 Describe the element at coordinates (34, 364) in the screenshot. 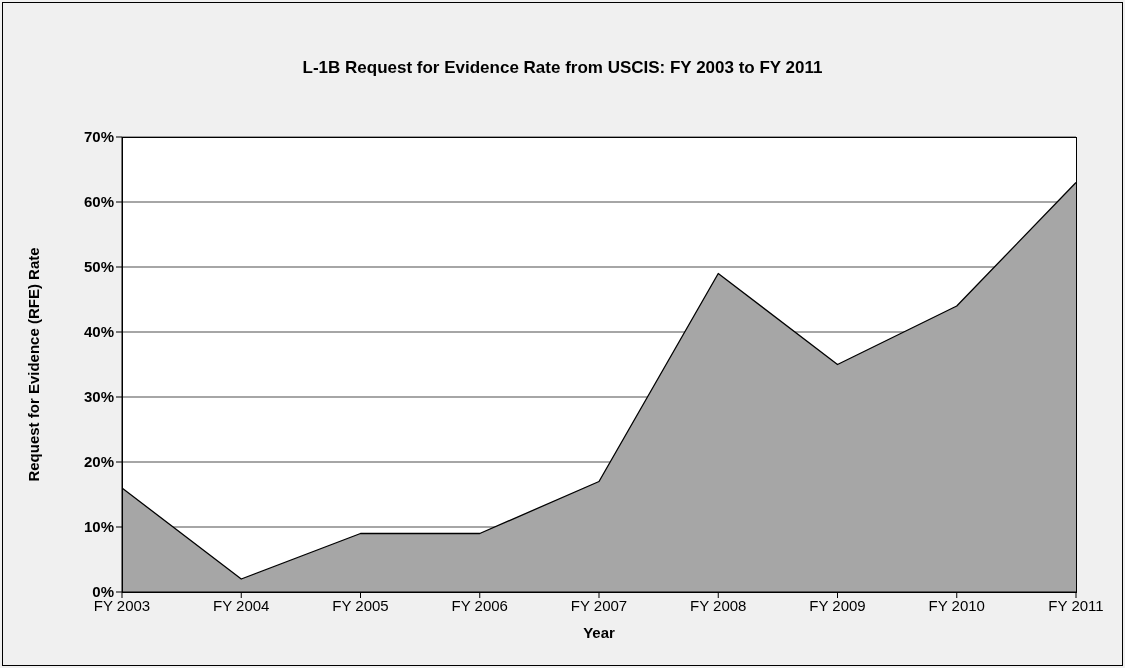

I see `y-axis-title: Request for Evidence (RFE) Rate` at that location.